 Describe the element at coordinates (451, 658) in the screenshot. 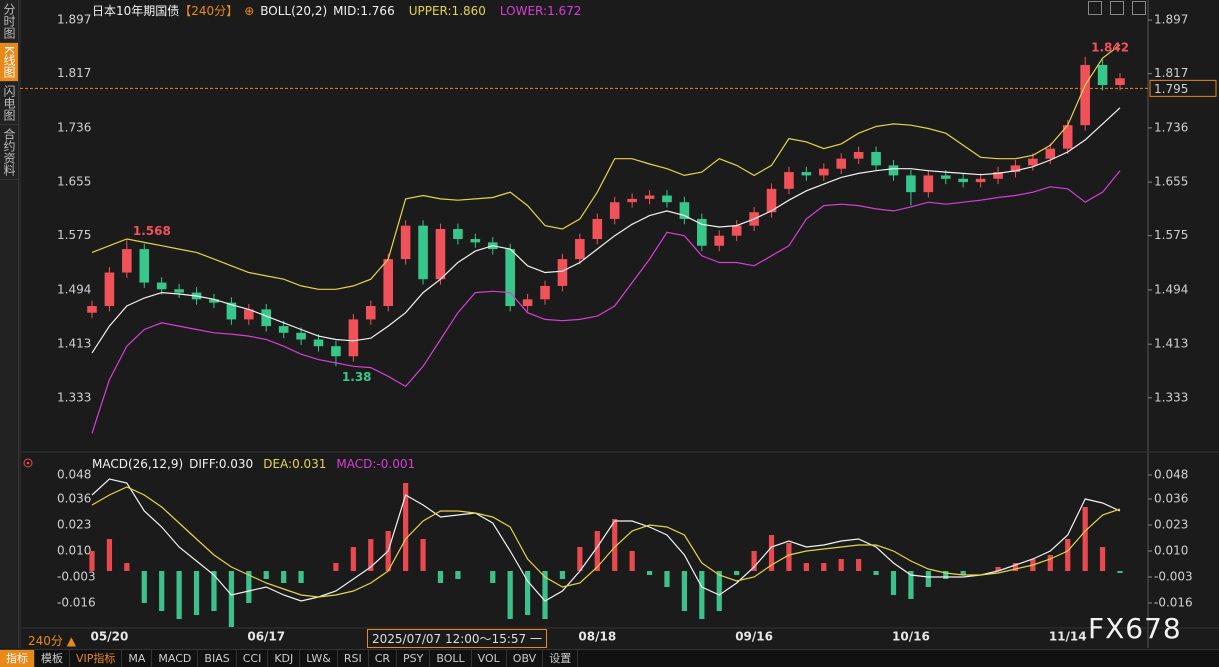

I see `toolbar-item: BOLL` at that location.